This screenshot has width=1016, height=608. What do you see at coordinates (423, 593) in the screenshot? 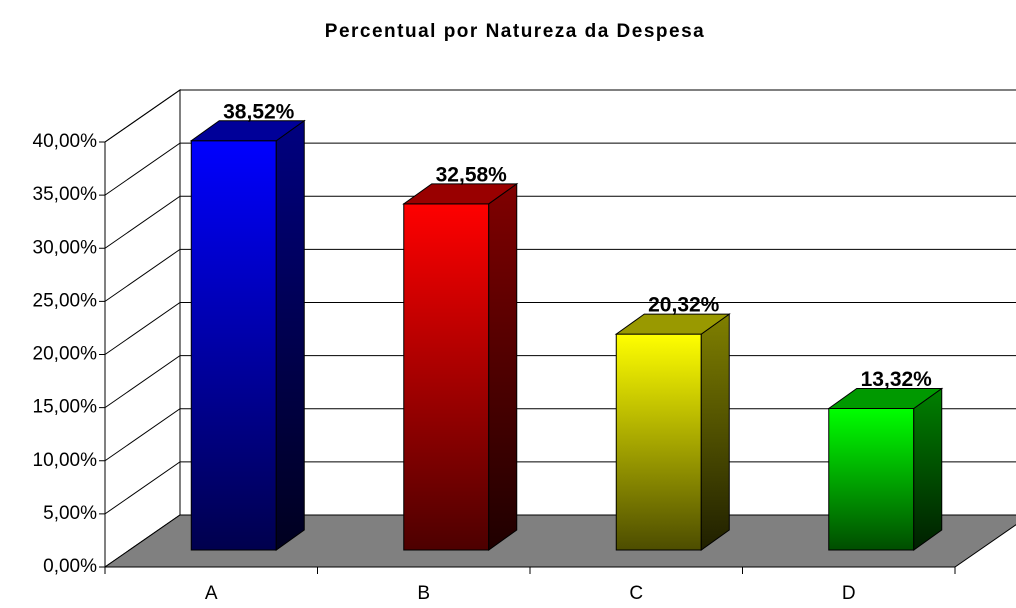
I see `x-tick-label: B` at bounding box center [423, 593].